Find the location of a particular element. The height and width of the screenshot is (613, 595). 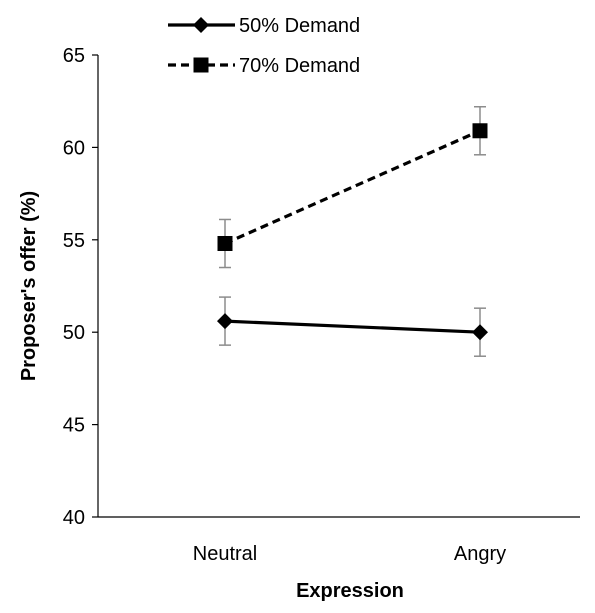

y-axis-title: Proposer's offer (%) is located at coordinates (29, 286).